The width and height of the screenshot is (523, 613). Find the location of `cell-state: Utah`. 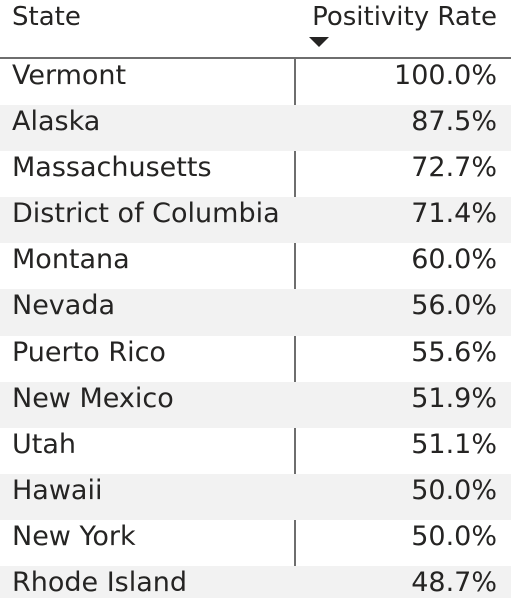

cell-state: Utah is located at coordinates (44, 444).